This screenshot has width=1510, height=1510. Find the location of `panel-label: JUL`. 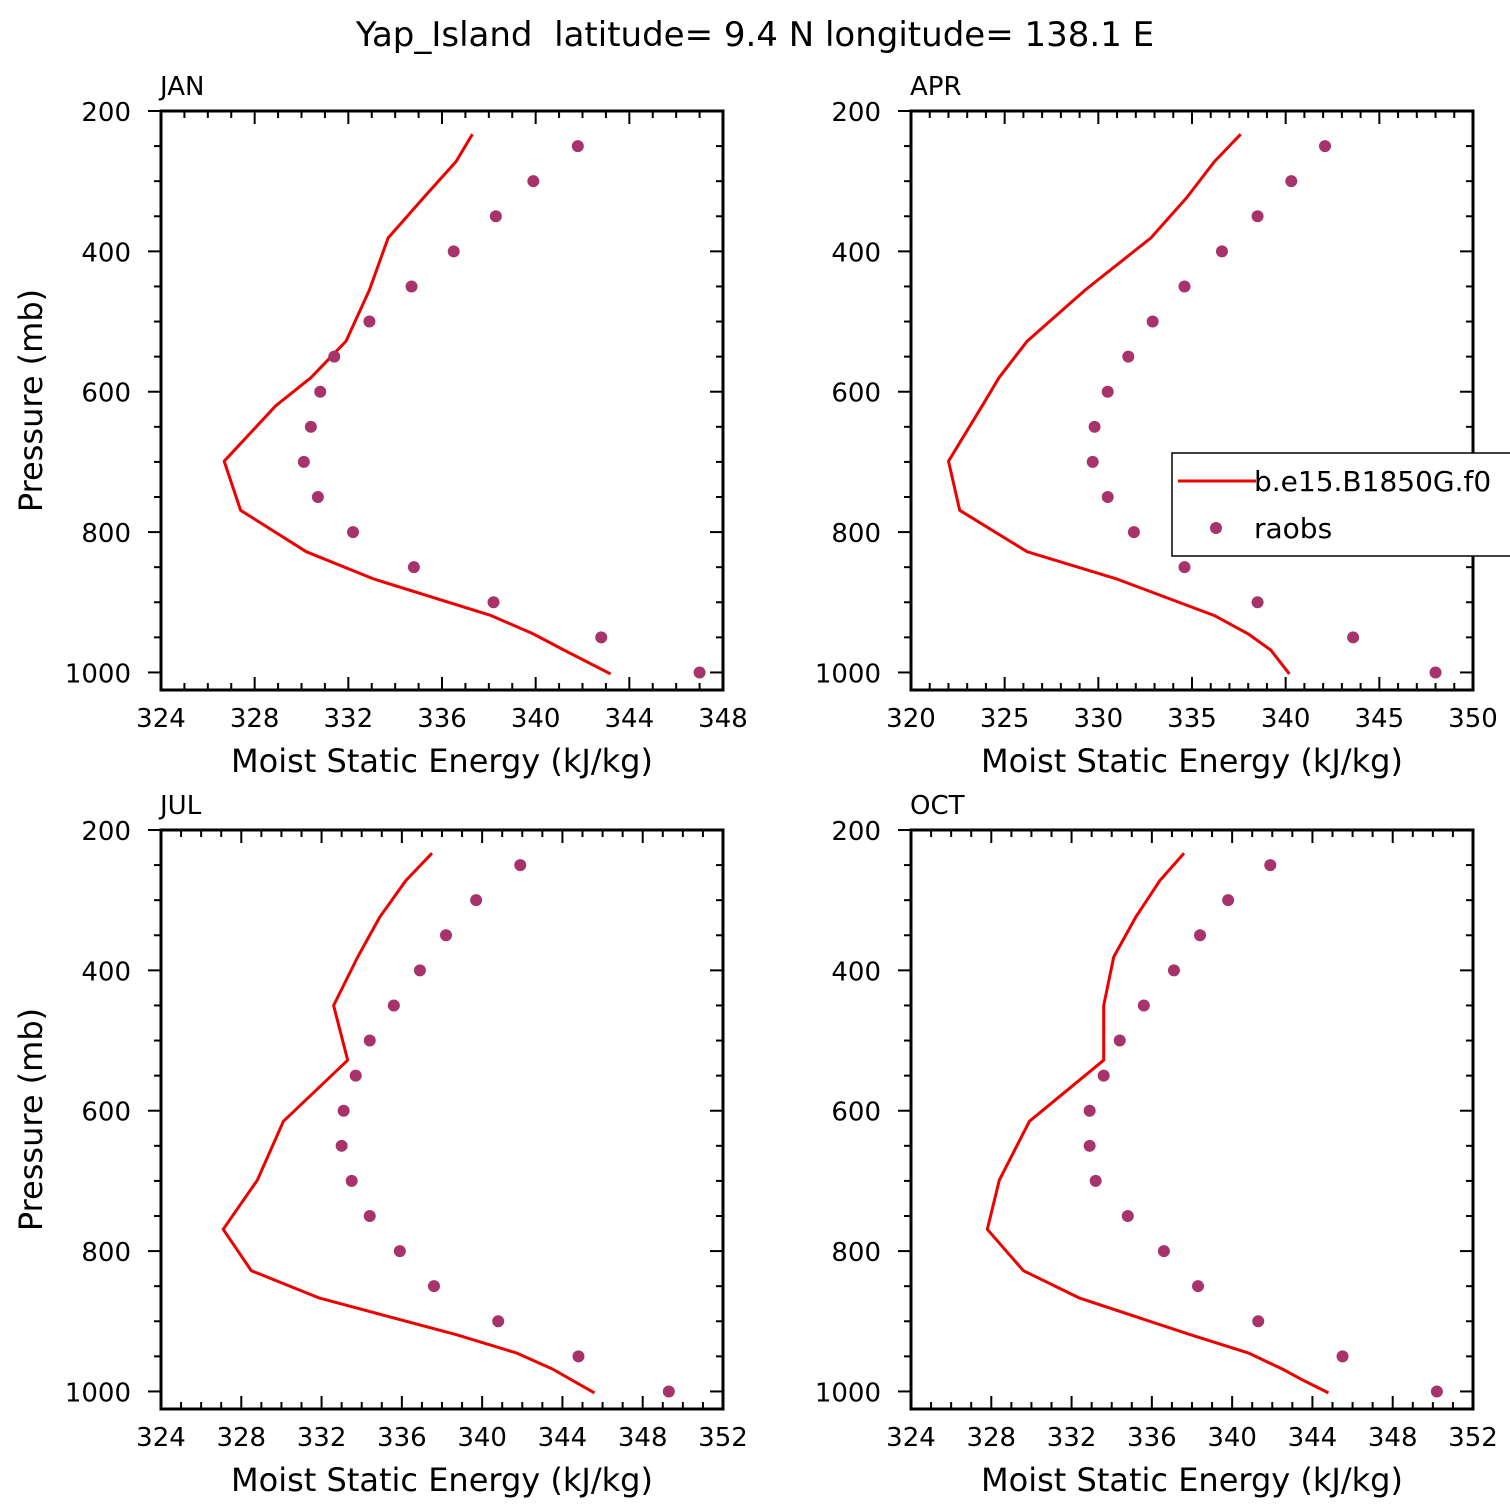

panel-label: JUL is located at coordinates (180, 806).